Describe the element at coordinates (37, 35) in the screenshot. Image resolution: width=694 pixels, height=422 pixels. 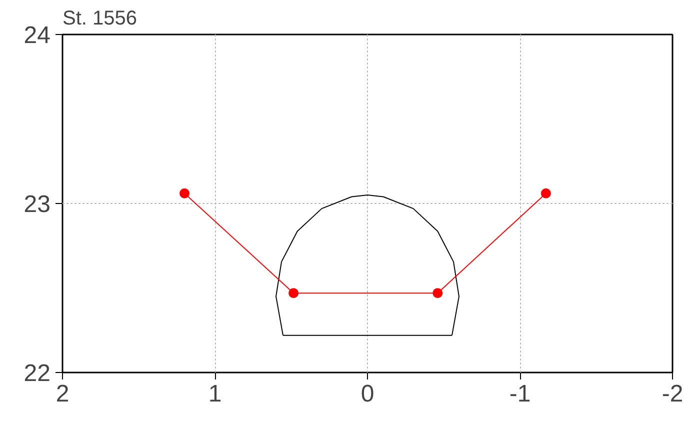
I see `y-tick-label: 24` at that location.